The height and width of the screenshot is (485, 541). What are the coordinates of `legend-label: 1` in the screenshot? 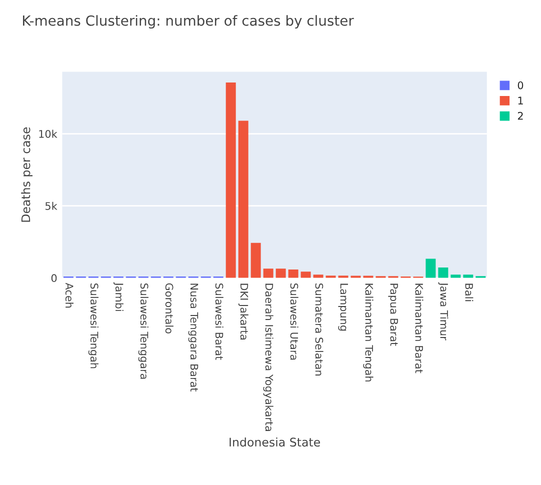 It's located at (520, 100).